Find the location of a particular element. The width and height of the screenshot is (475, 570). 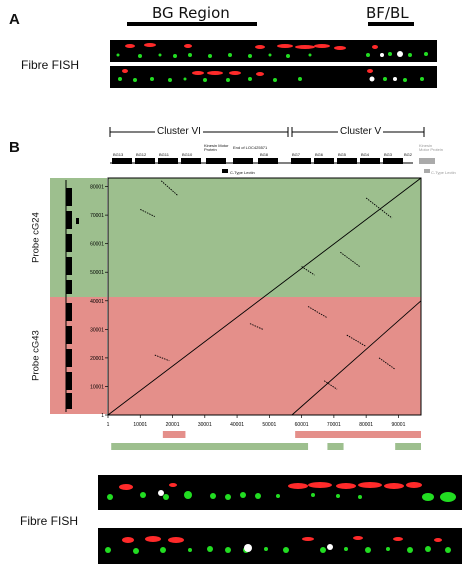

plot-bg-red is located at coordinates (264, 356).